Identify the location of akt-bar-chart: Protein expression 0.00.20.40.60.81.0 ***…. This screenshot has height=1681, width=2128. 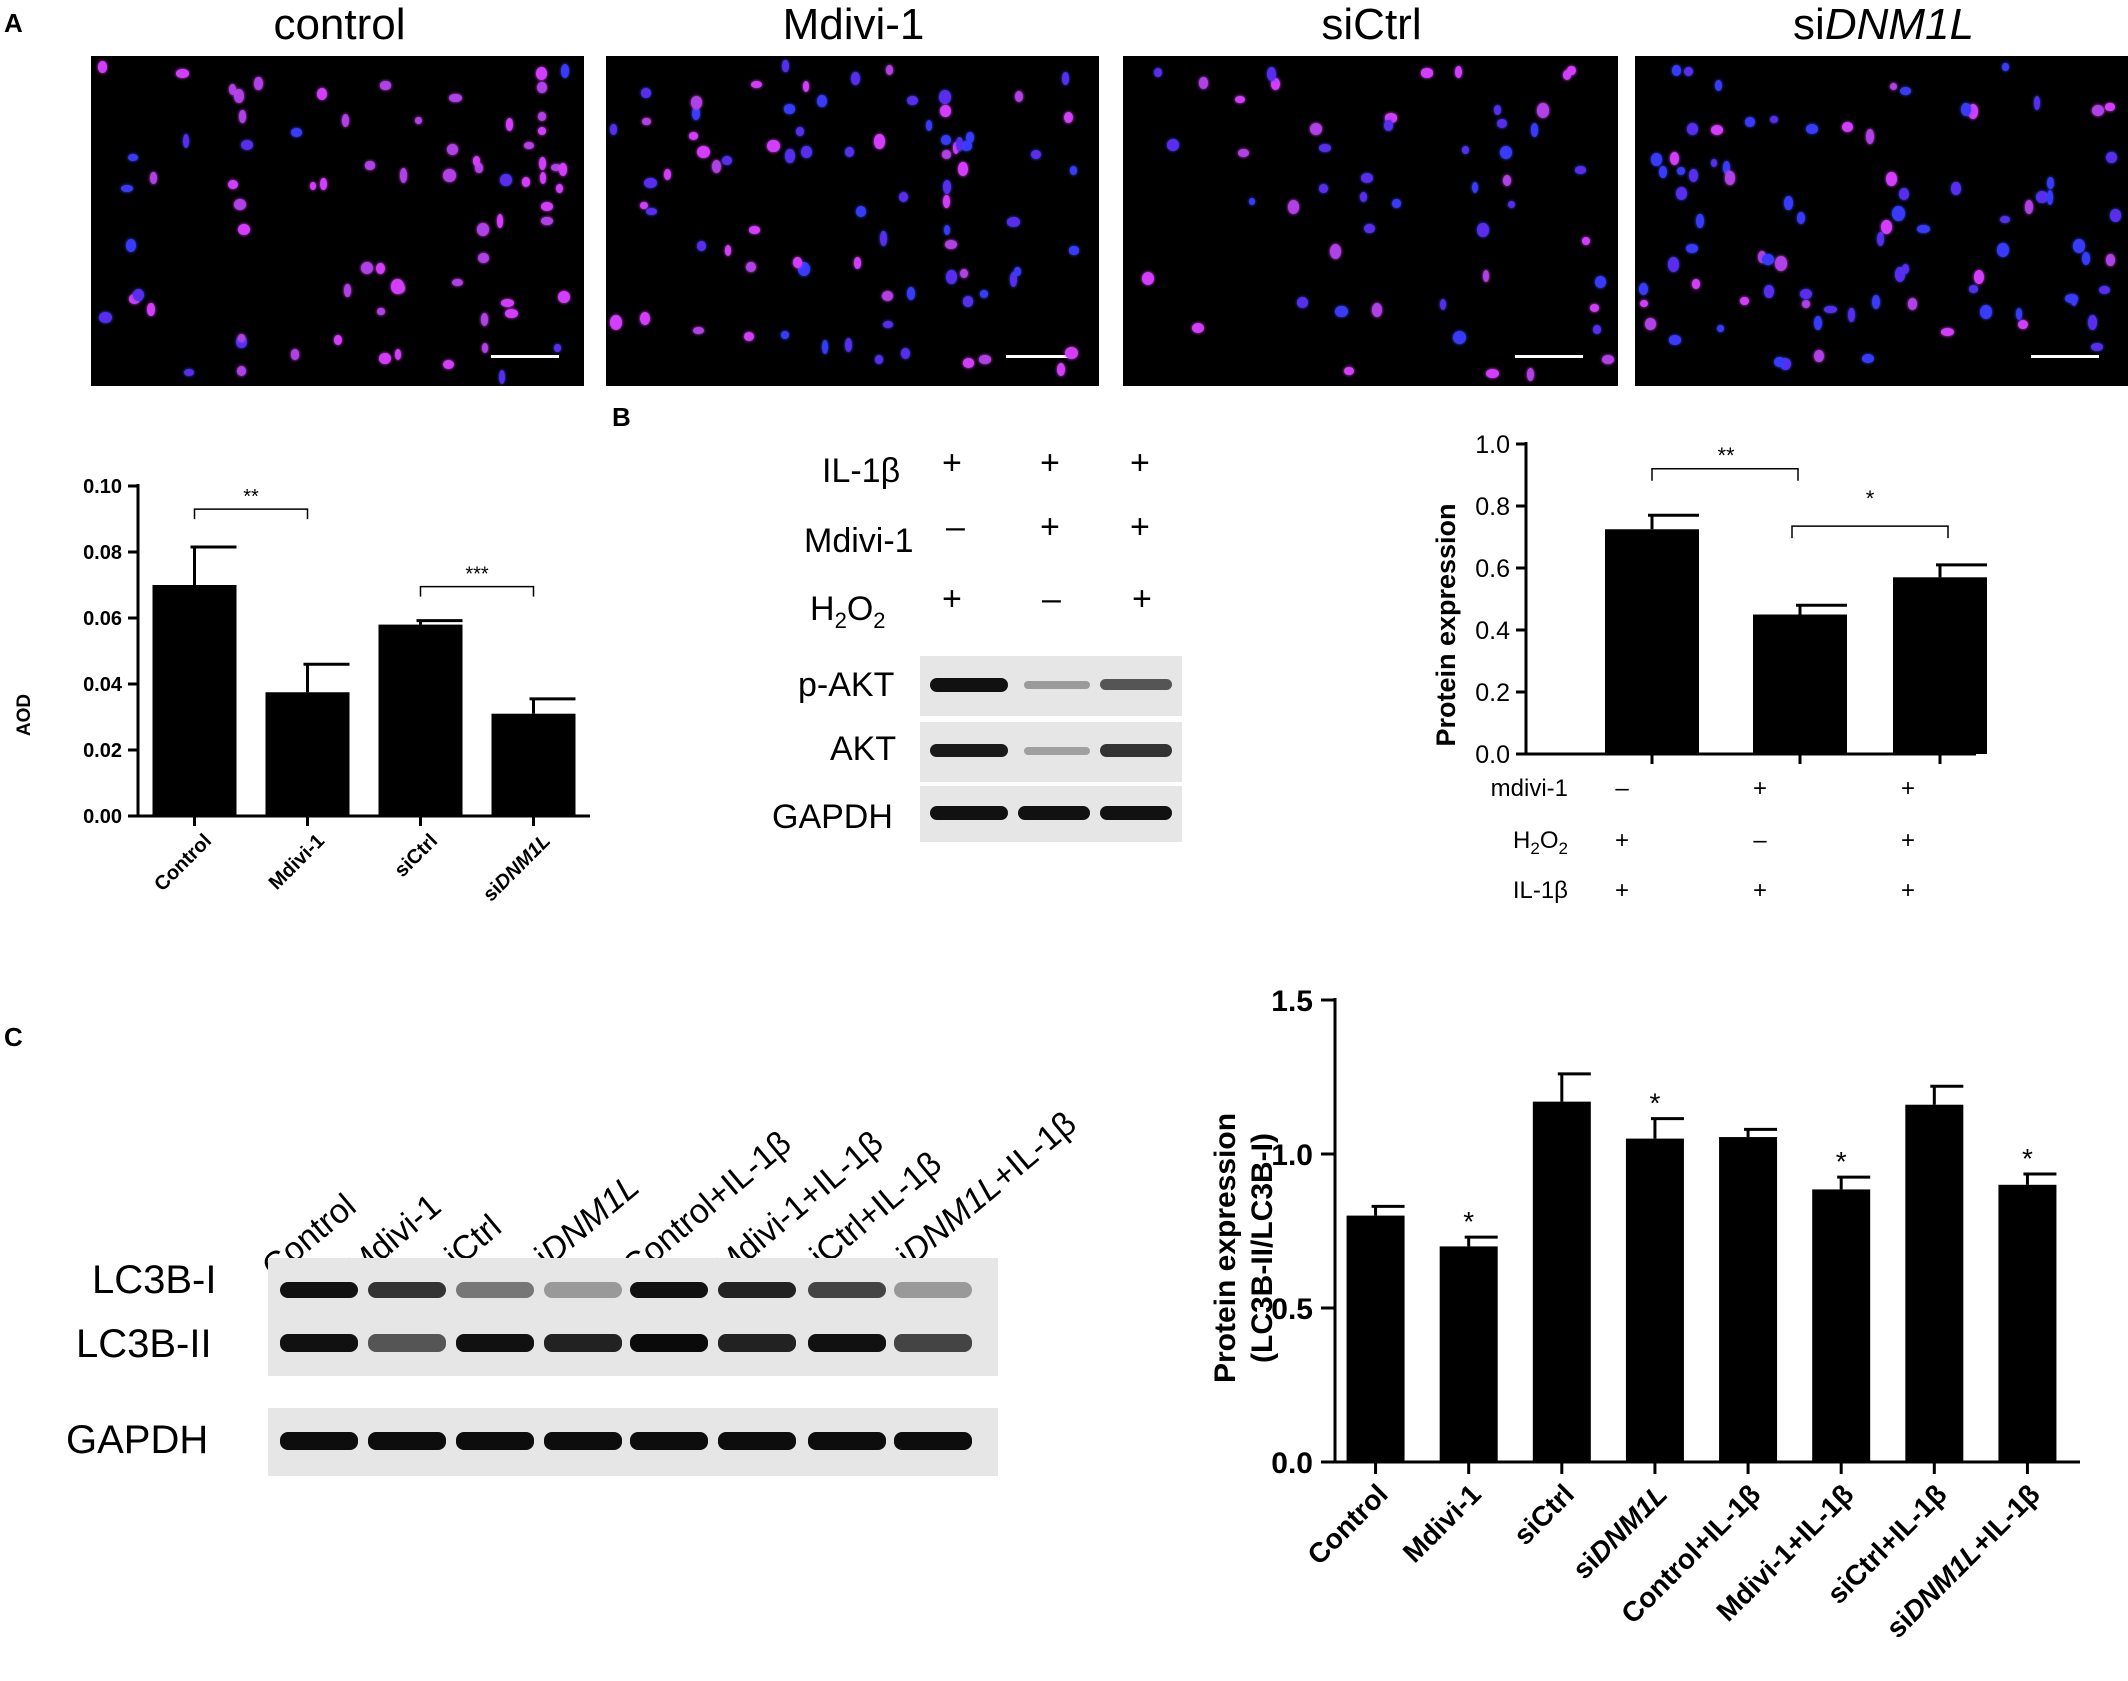
(1709, 667).